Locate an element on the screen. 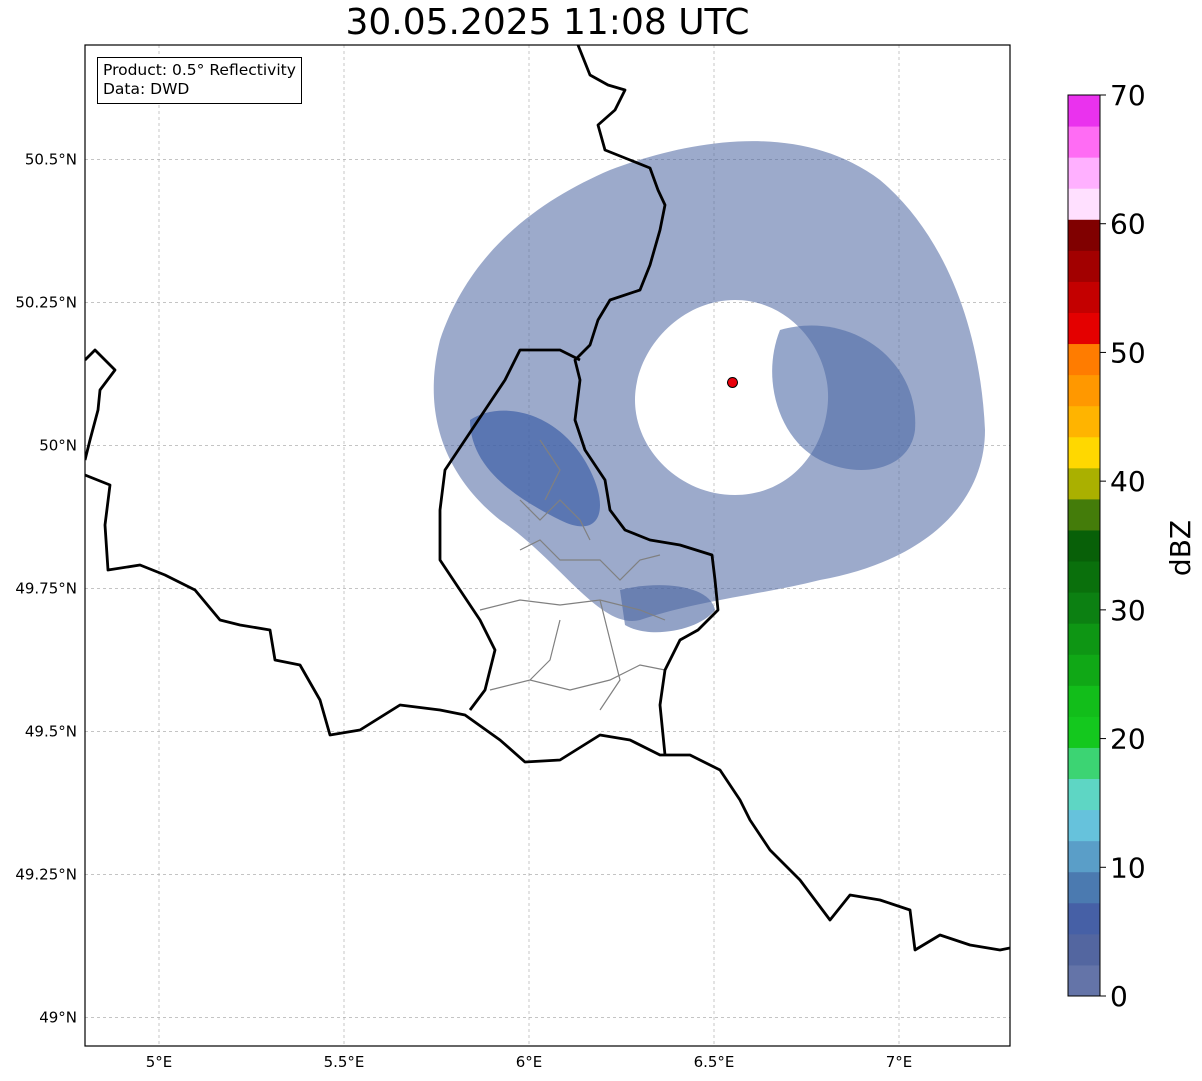 The height and width of the screenshot is (1081, 1202). colorbar: 0 10 20 30 40 50 60 70 is located at coordinates (1106, 546).